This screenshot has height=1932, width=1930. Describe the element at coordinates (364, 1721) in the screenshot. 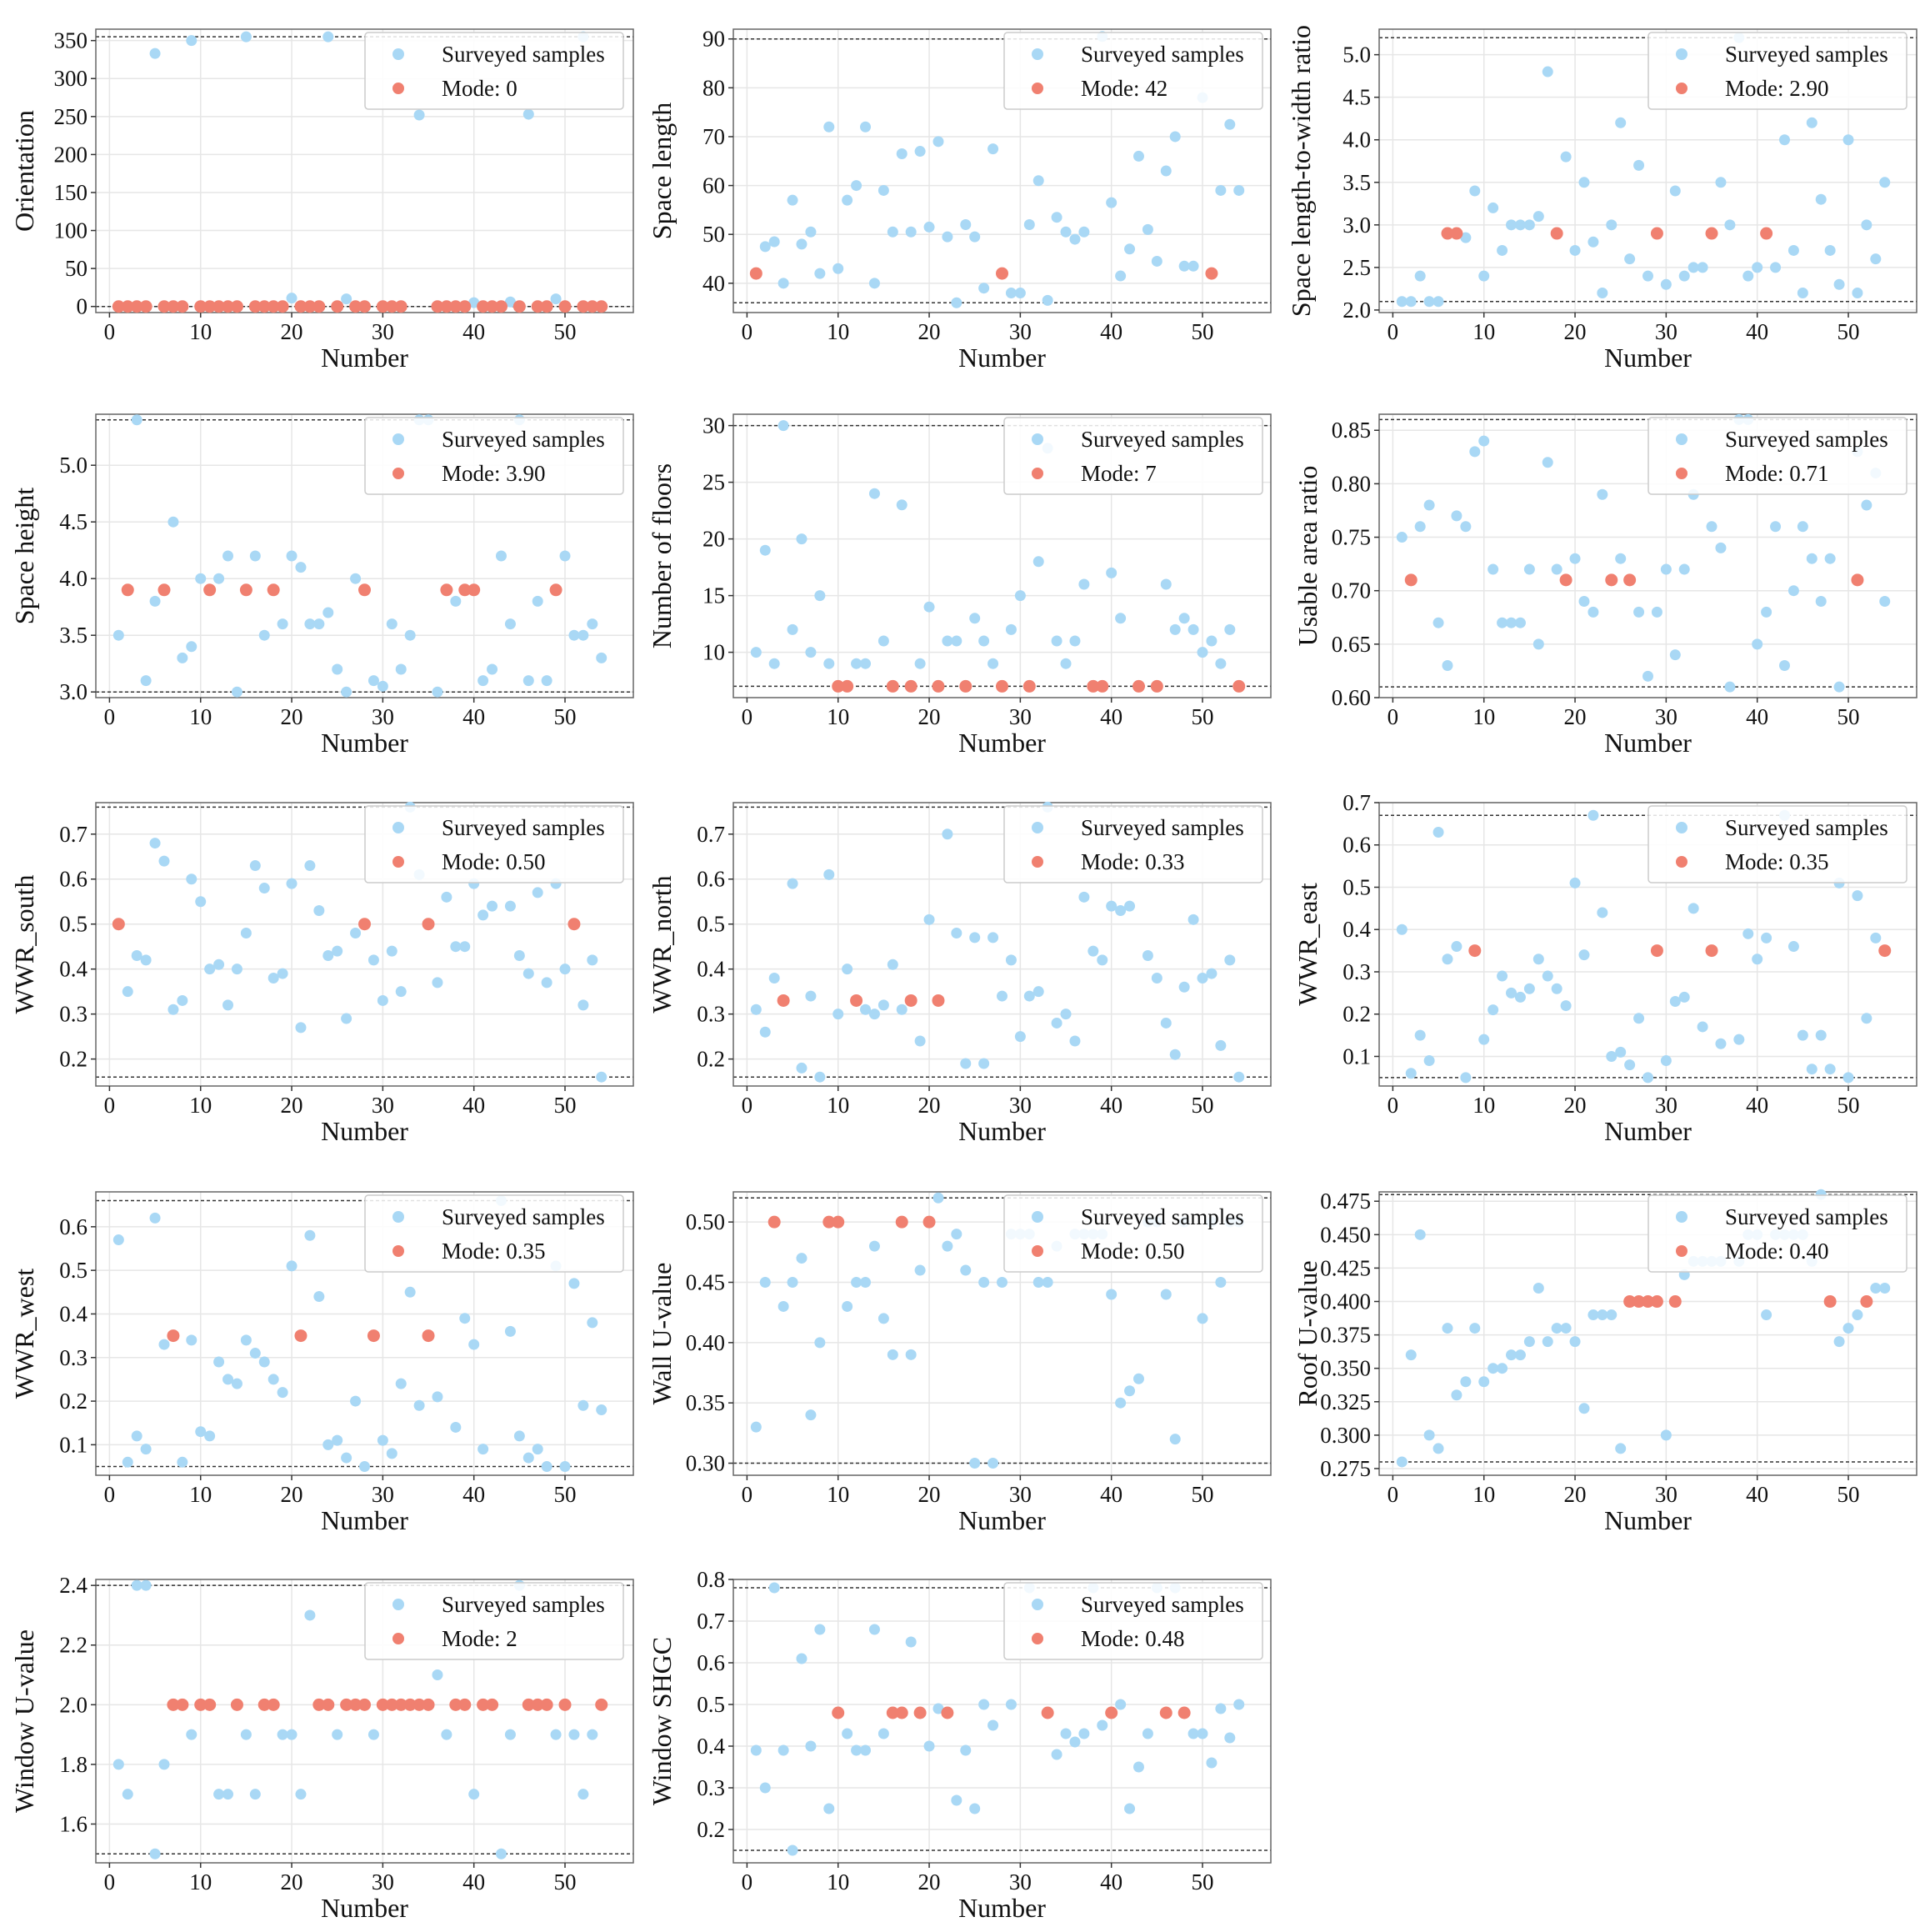

I see `plot-frame` at that location.